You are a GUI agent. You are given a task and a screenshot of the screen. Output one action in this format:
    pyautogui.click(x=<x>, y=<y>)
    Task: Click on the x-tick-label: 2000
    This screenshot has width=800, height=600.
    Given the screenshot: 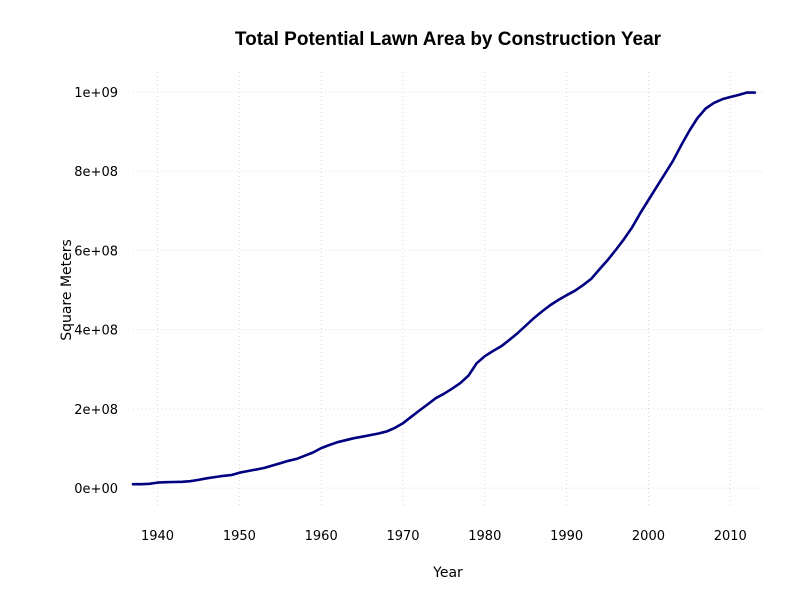 What is the action you would take?
    pyautogui.click(x=648, y=536)
    